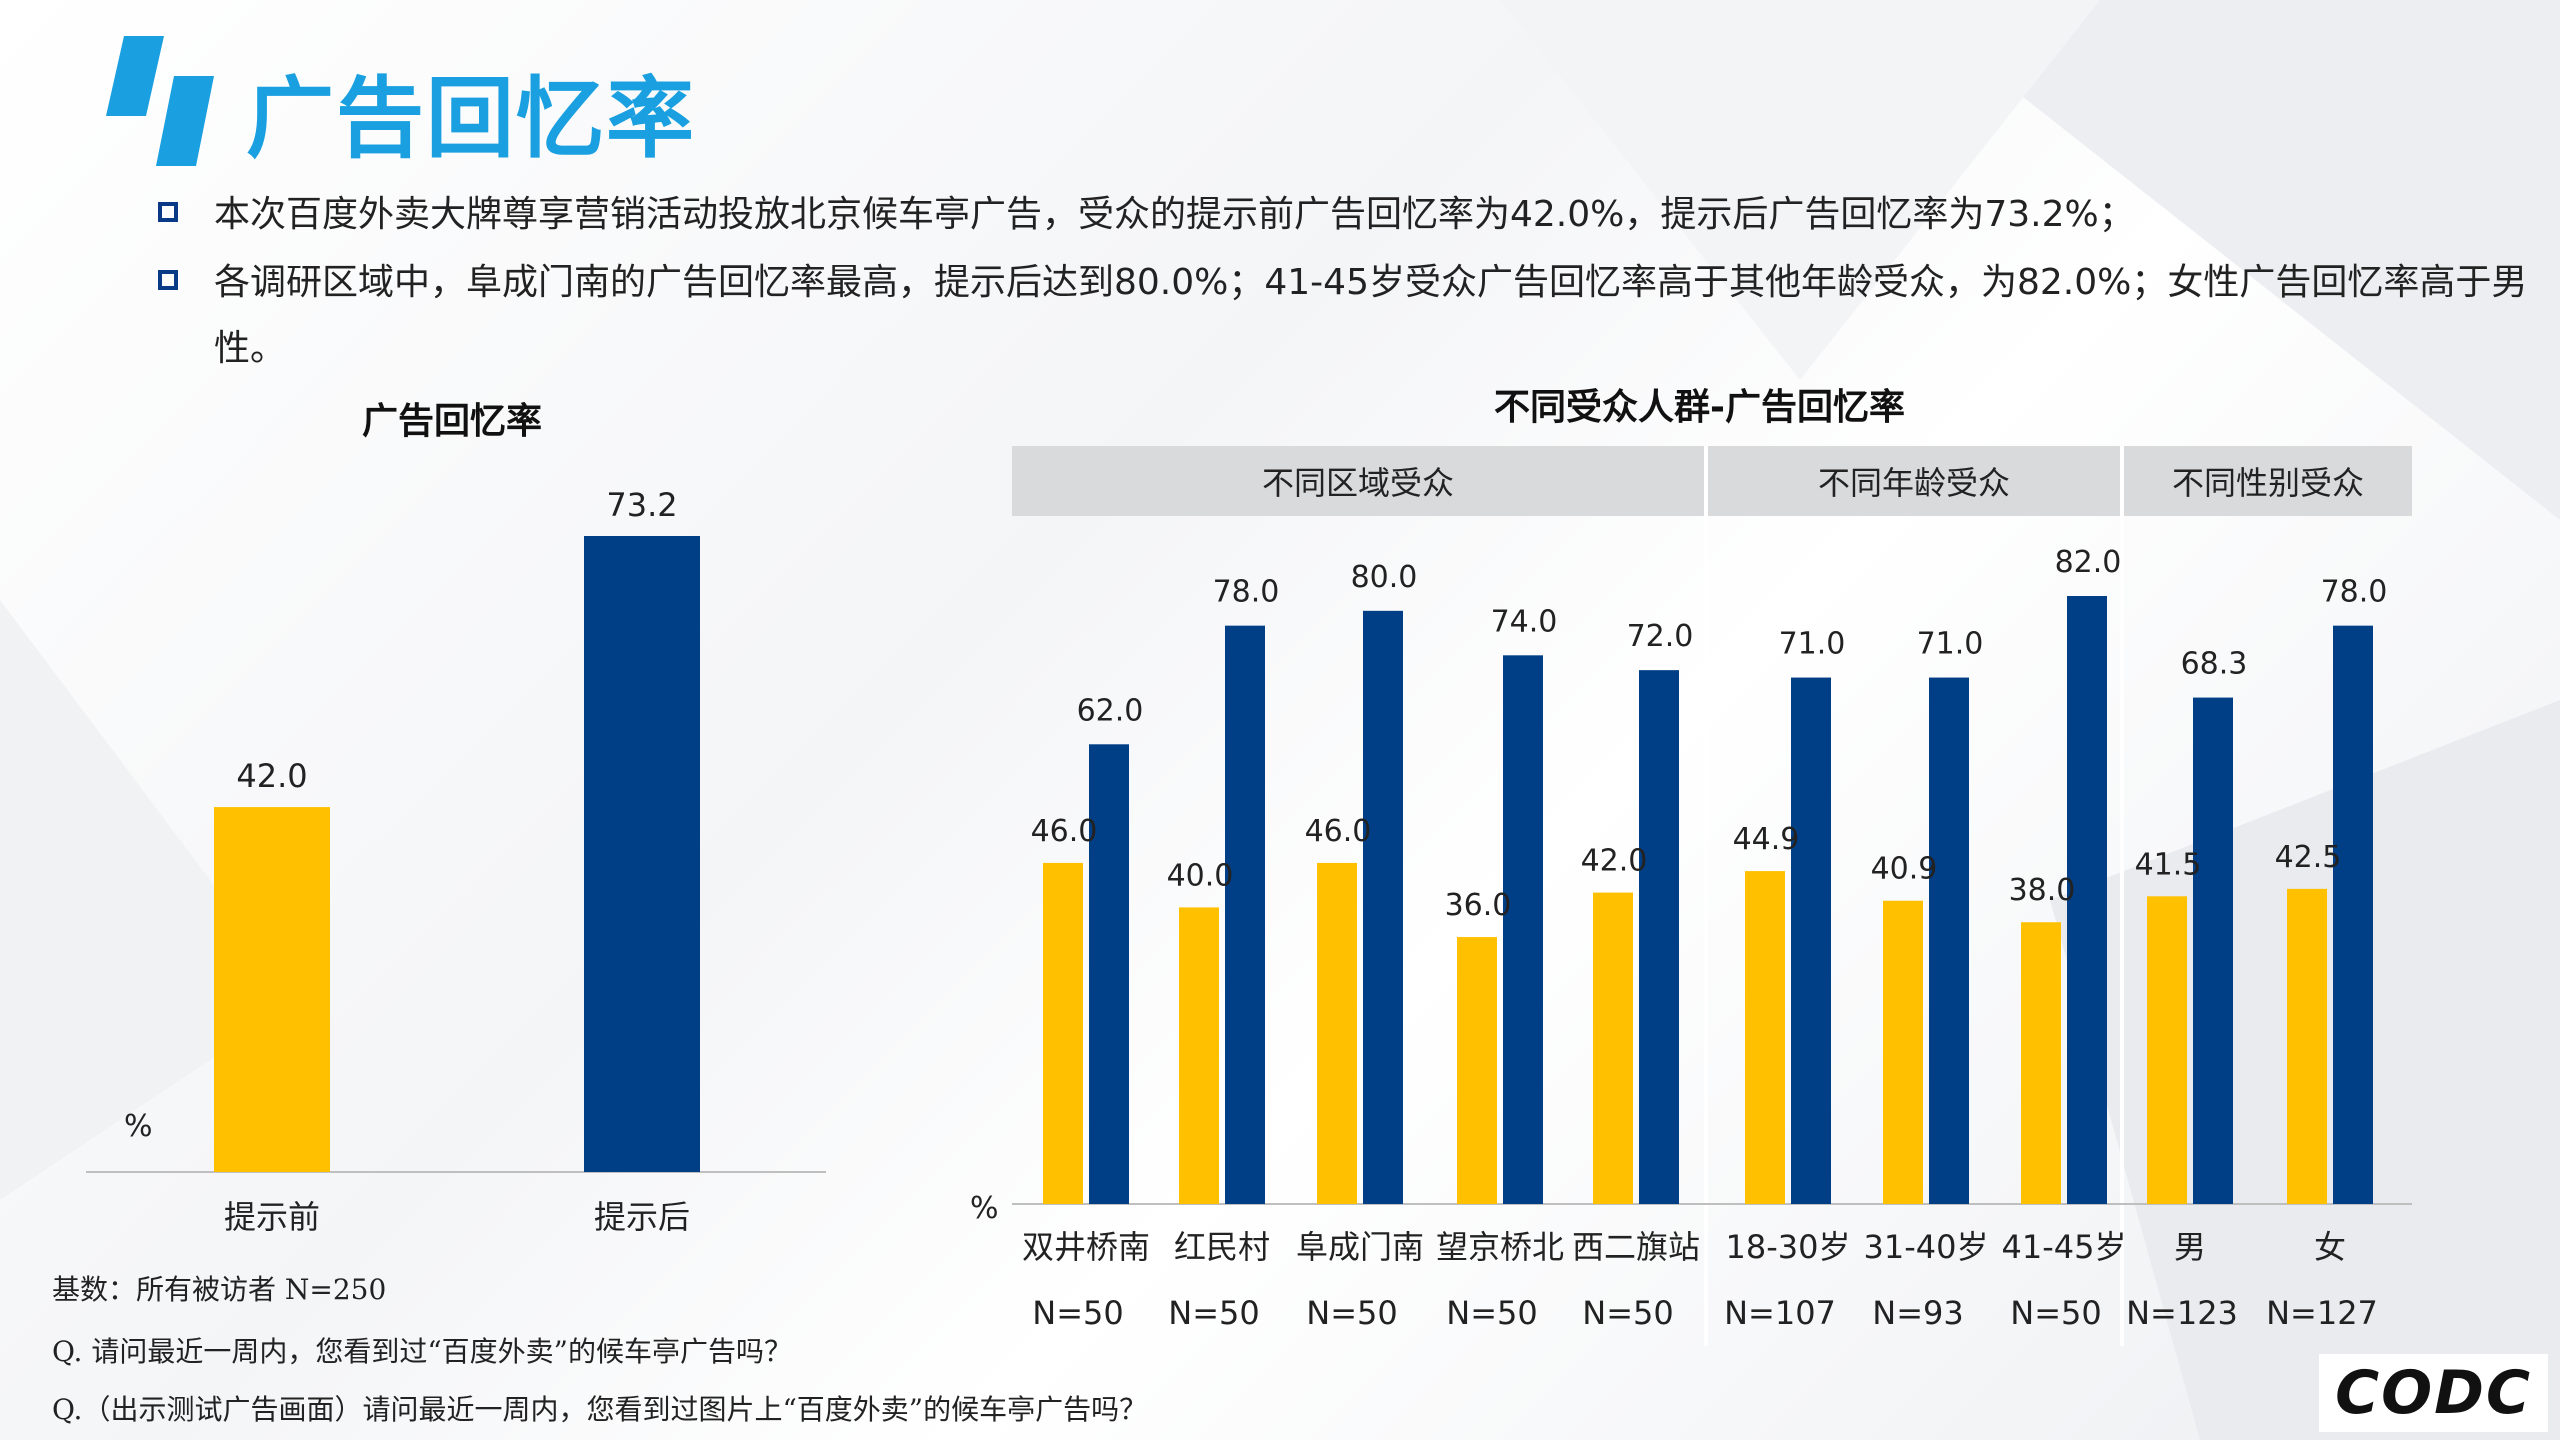  I want to click on right-chart-title: 不同受众人群-广告回忆率, so click(1699, 407).